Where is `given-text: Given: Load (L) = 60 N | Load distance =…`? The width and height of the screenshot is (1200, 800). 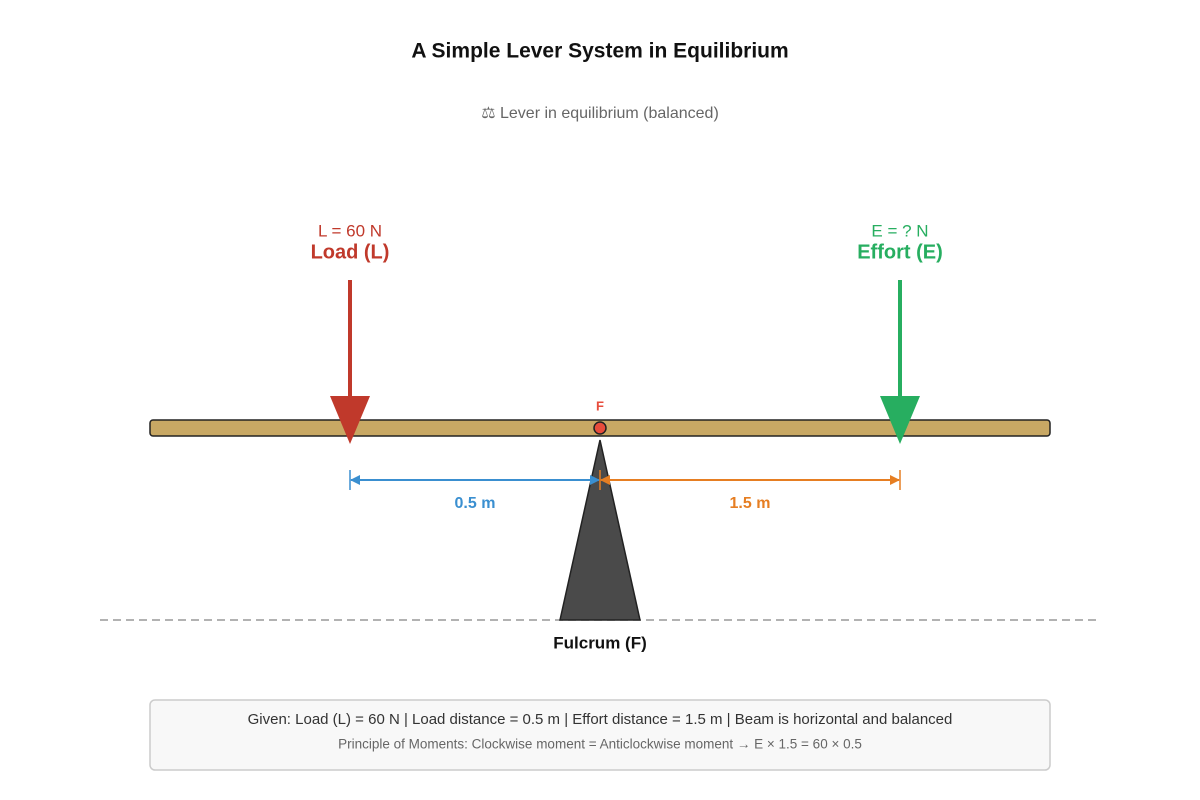
given-text: Given: Load (L) = 60 N | Load distance =… is located at coordinates (600, 719).